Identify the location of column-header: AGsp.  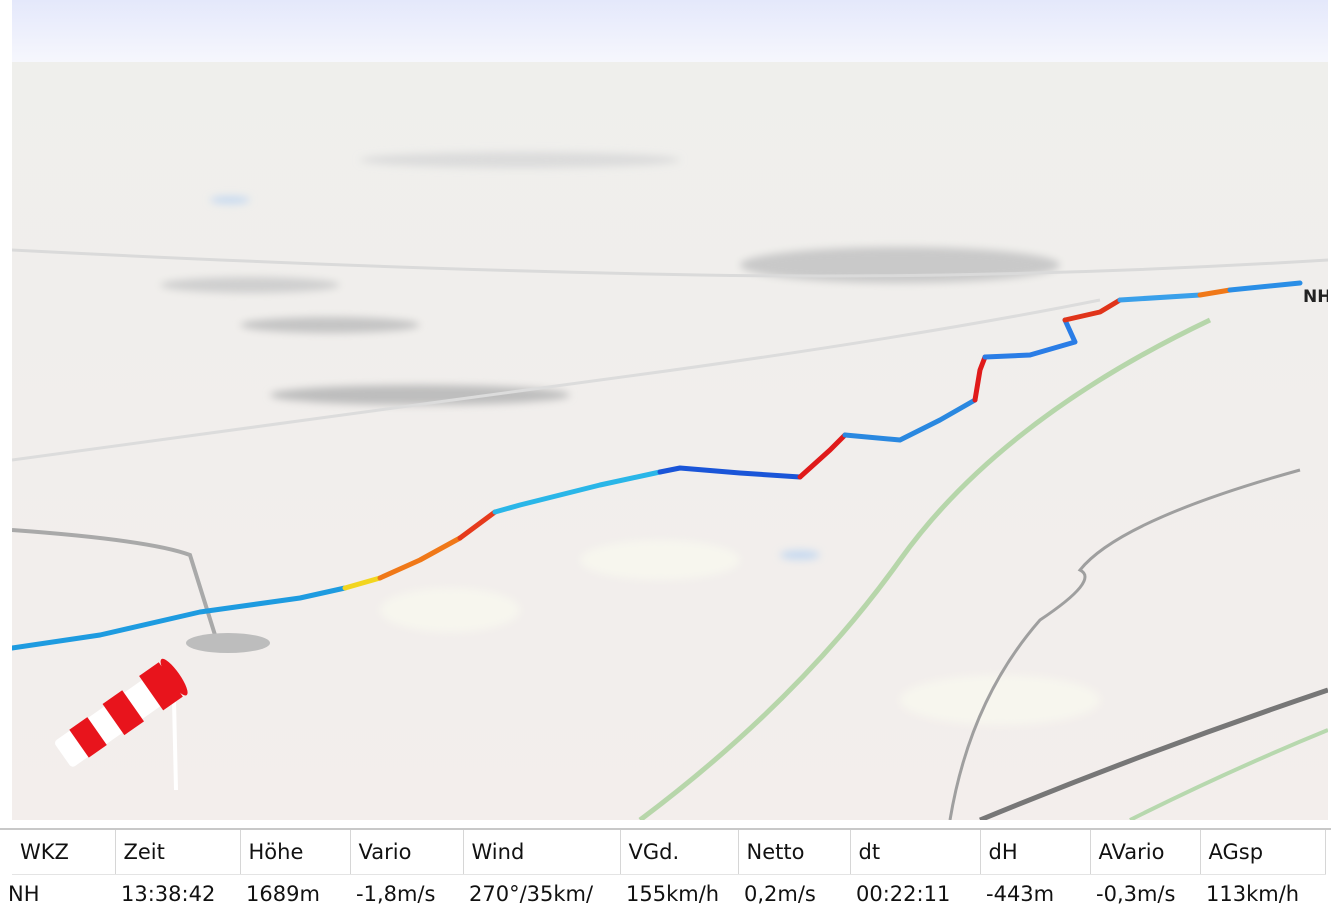
(1263, 852).